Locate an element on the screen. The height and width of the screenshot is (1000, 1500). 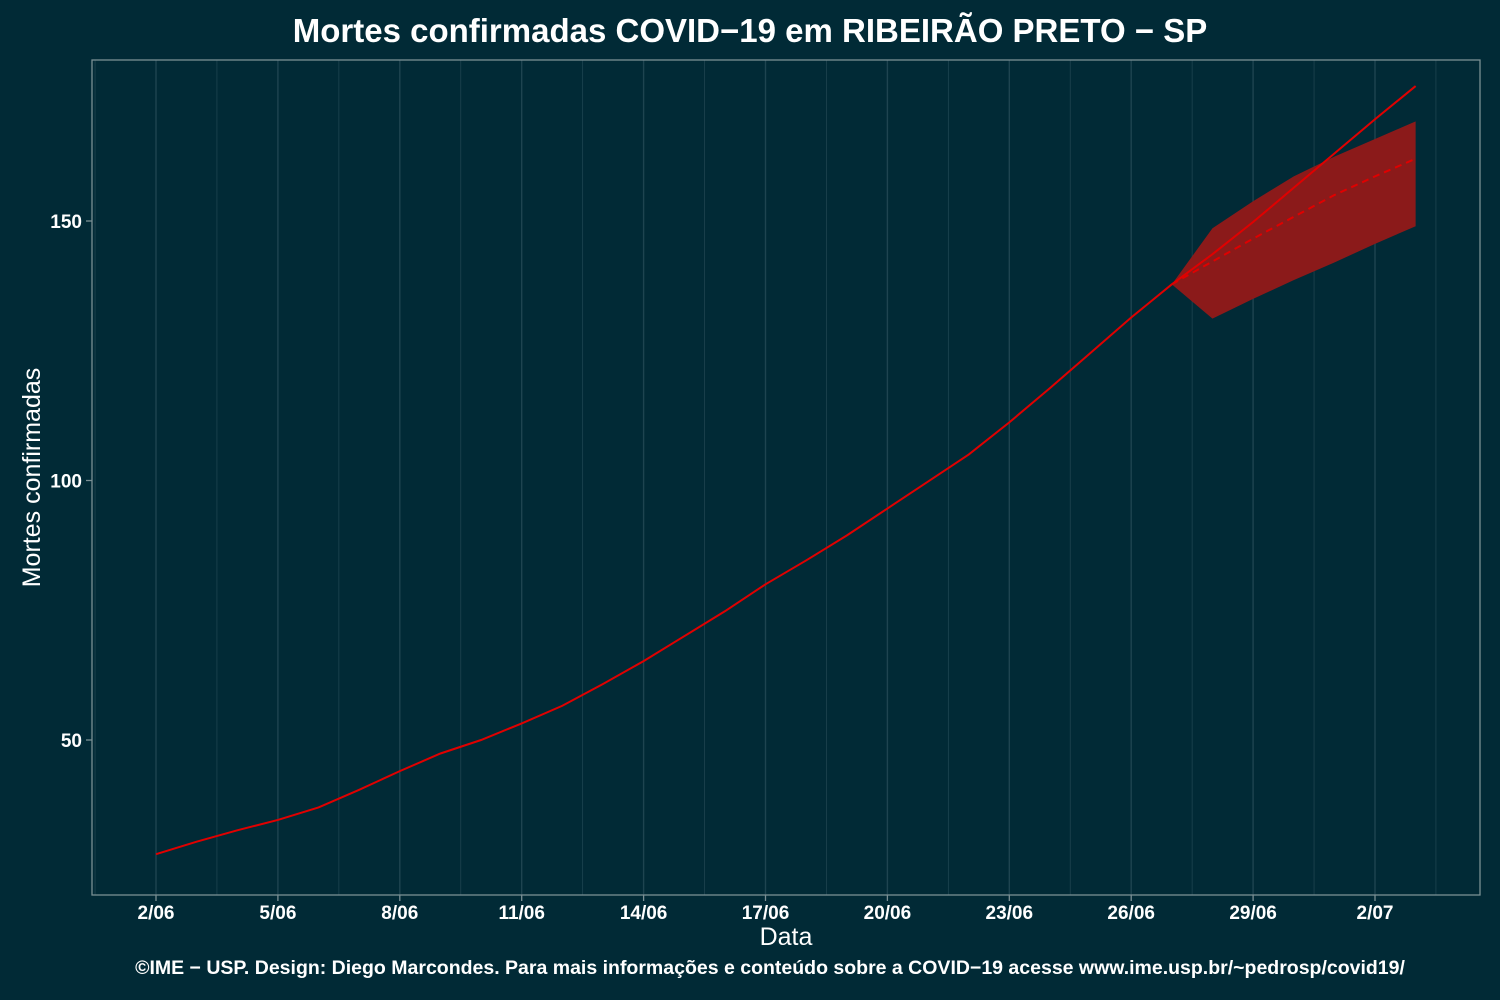
y-tick-label-2: 150 is located at coordinates (66, 222).